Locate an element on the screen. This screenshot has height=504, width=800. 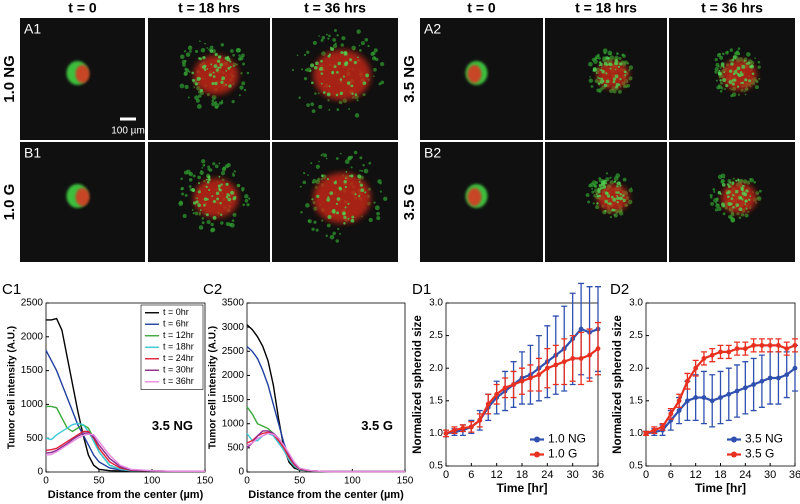
x-axis-label: Time [hr] is located at coordinates (720, 488).